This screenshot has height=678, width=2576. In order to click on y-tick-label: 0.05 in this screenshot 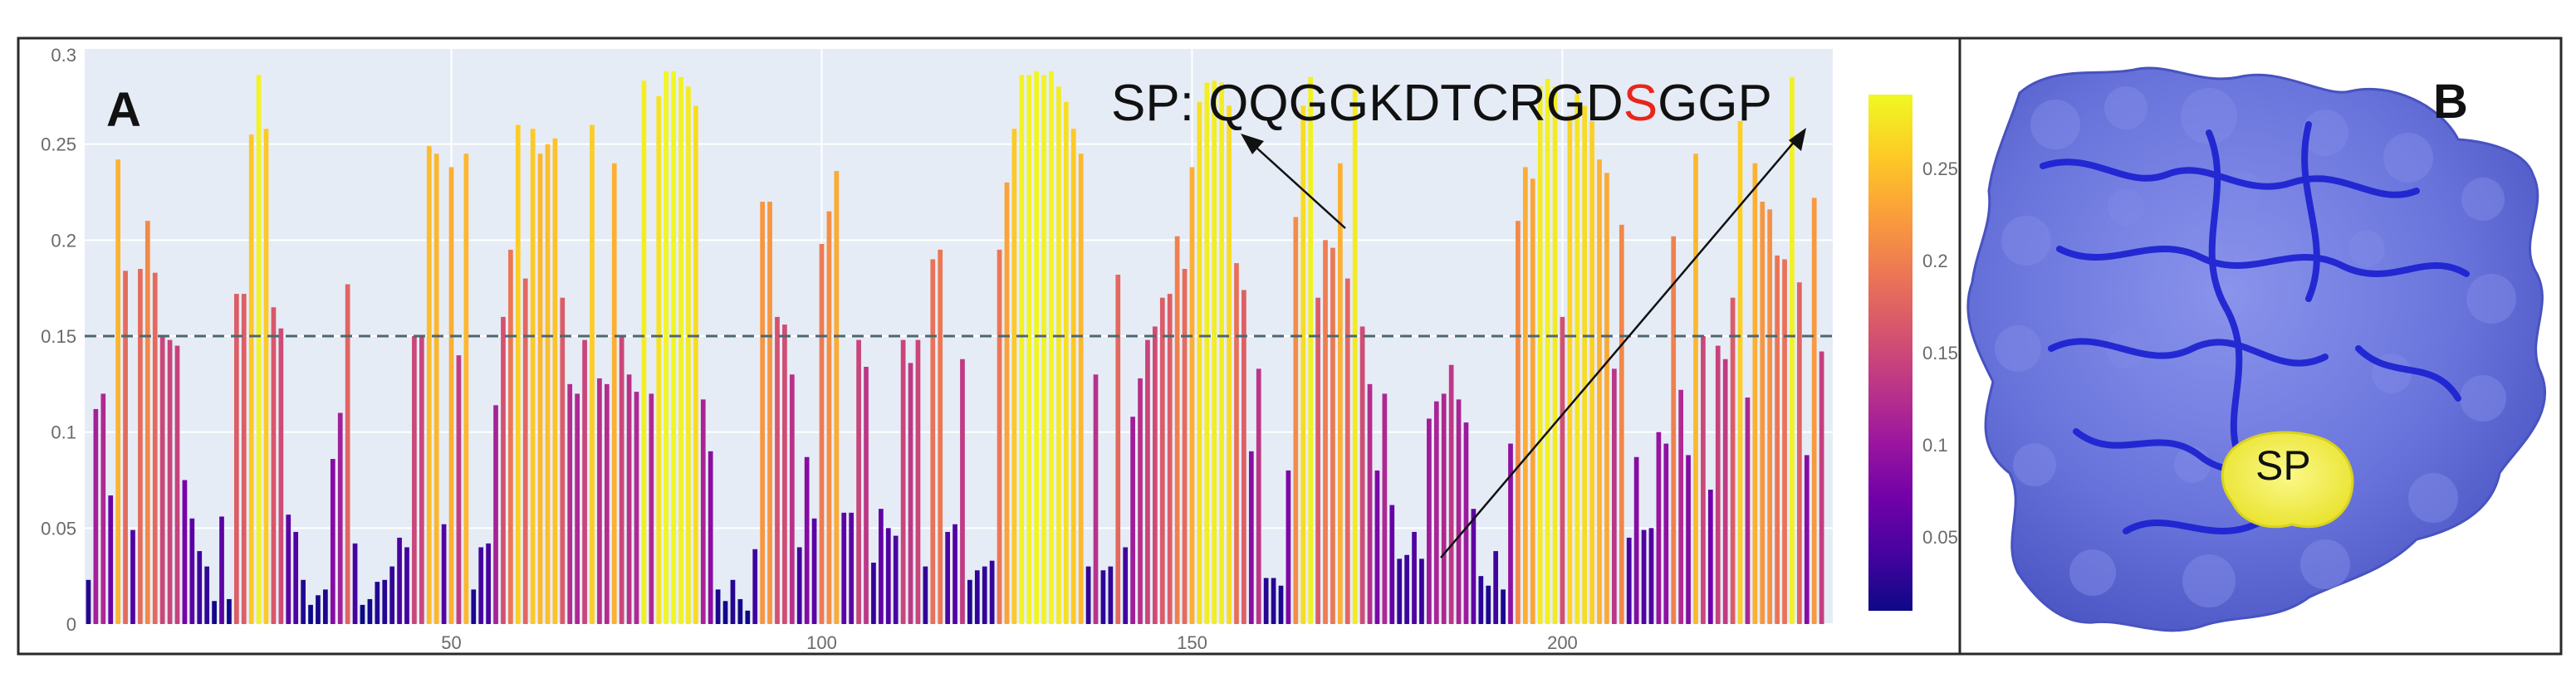, I will do `click(59, 529)`.